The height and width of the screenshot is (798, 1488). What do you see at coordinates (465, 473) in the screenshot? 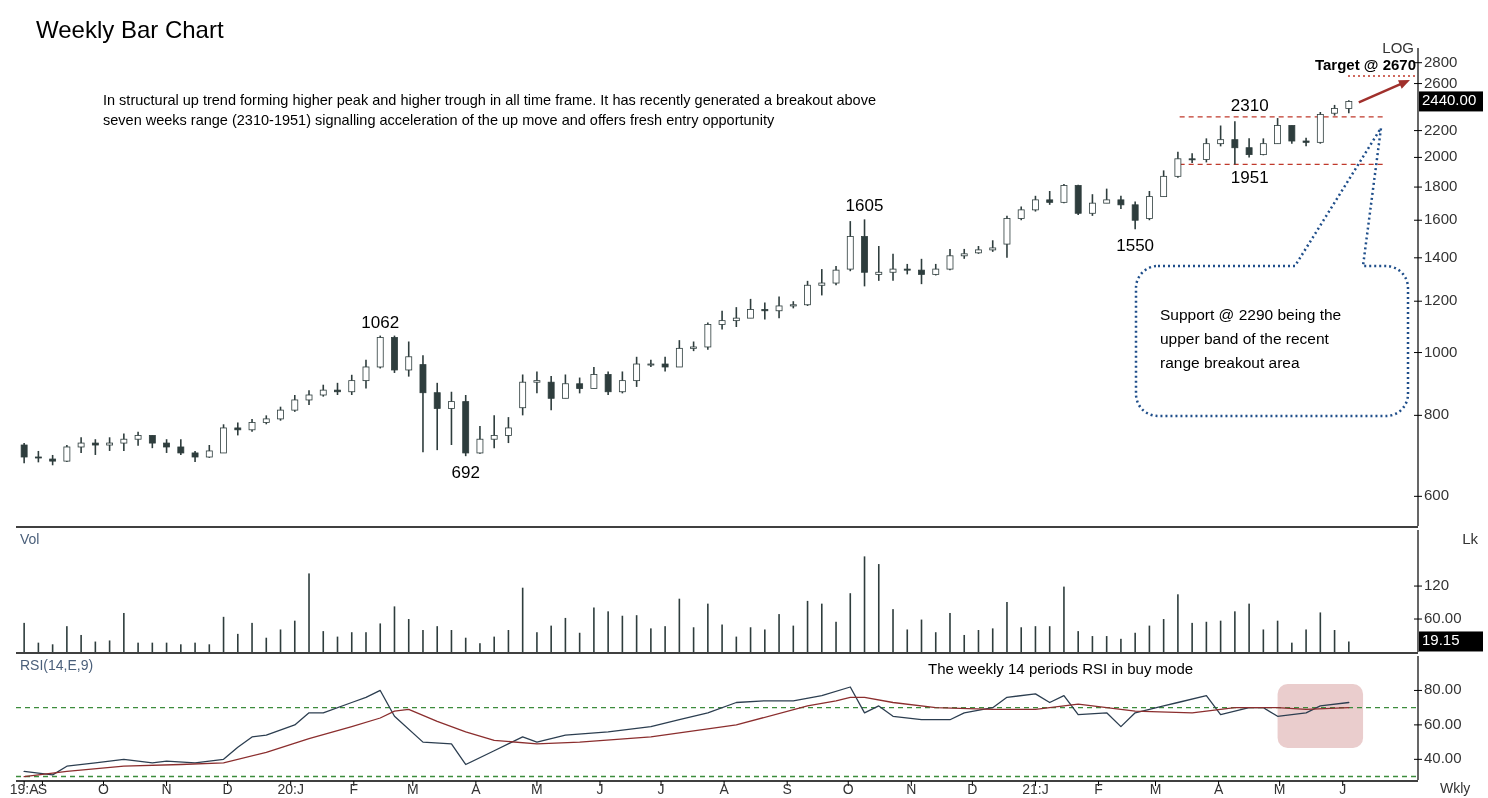
I see `annotation: 692` at bounding box center [465, 473].